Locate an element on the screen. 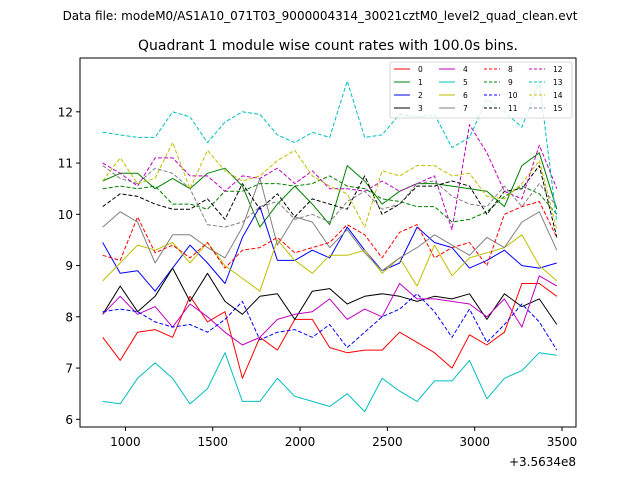 The image size is (640, 480). y-tick-label-9: 9 is located at coordinates (69, 266).